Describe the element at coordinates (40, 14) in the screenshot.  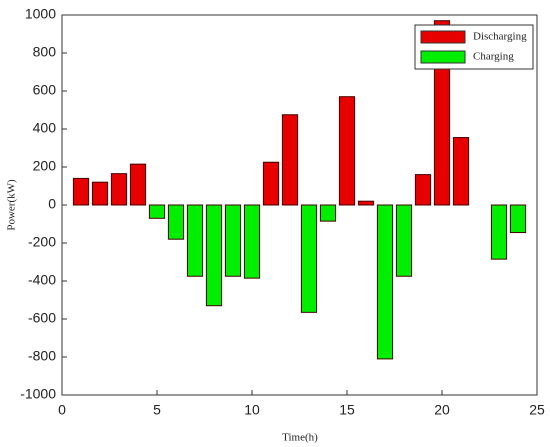
I see `y-tick-label: 1000` at that location.